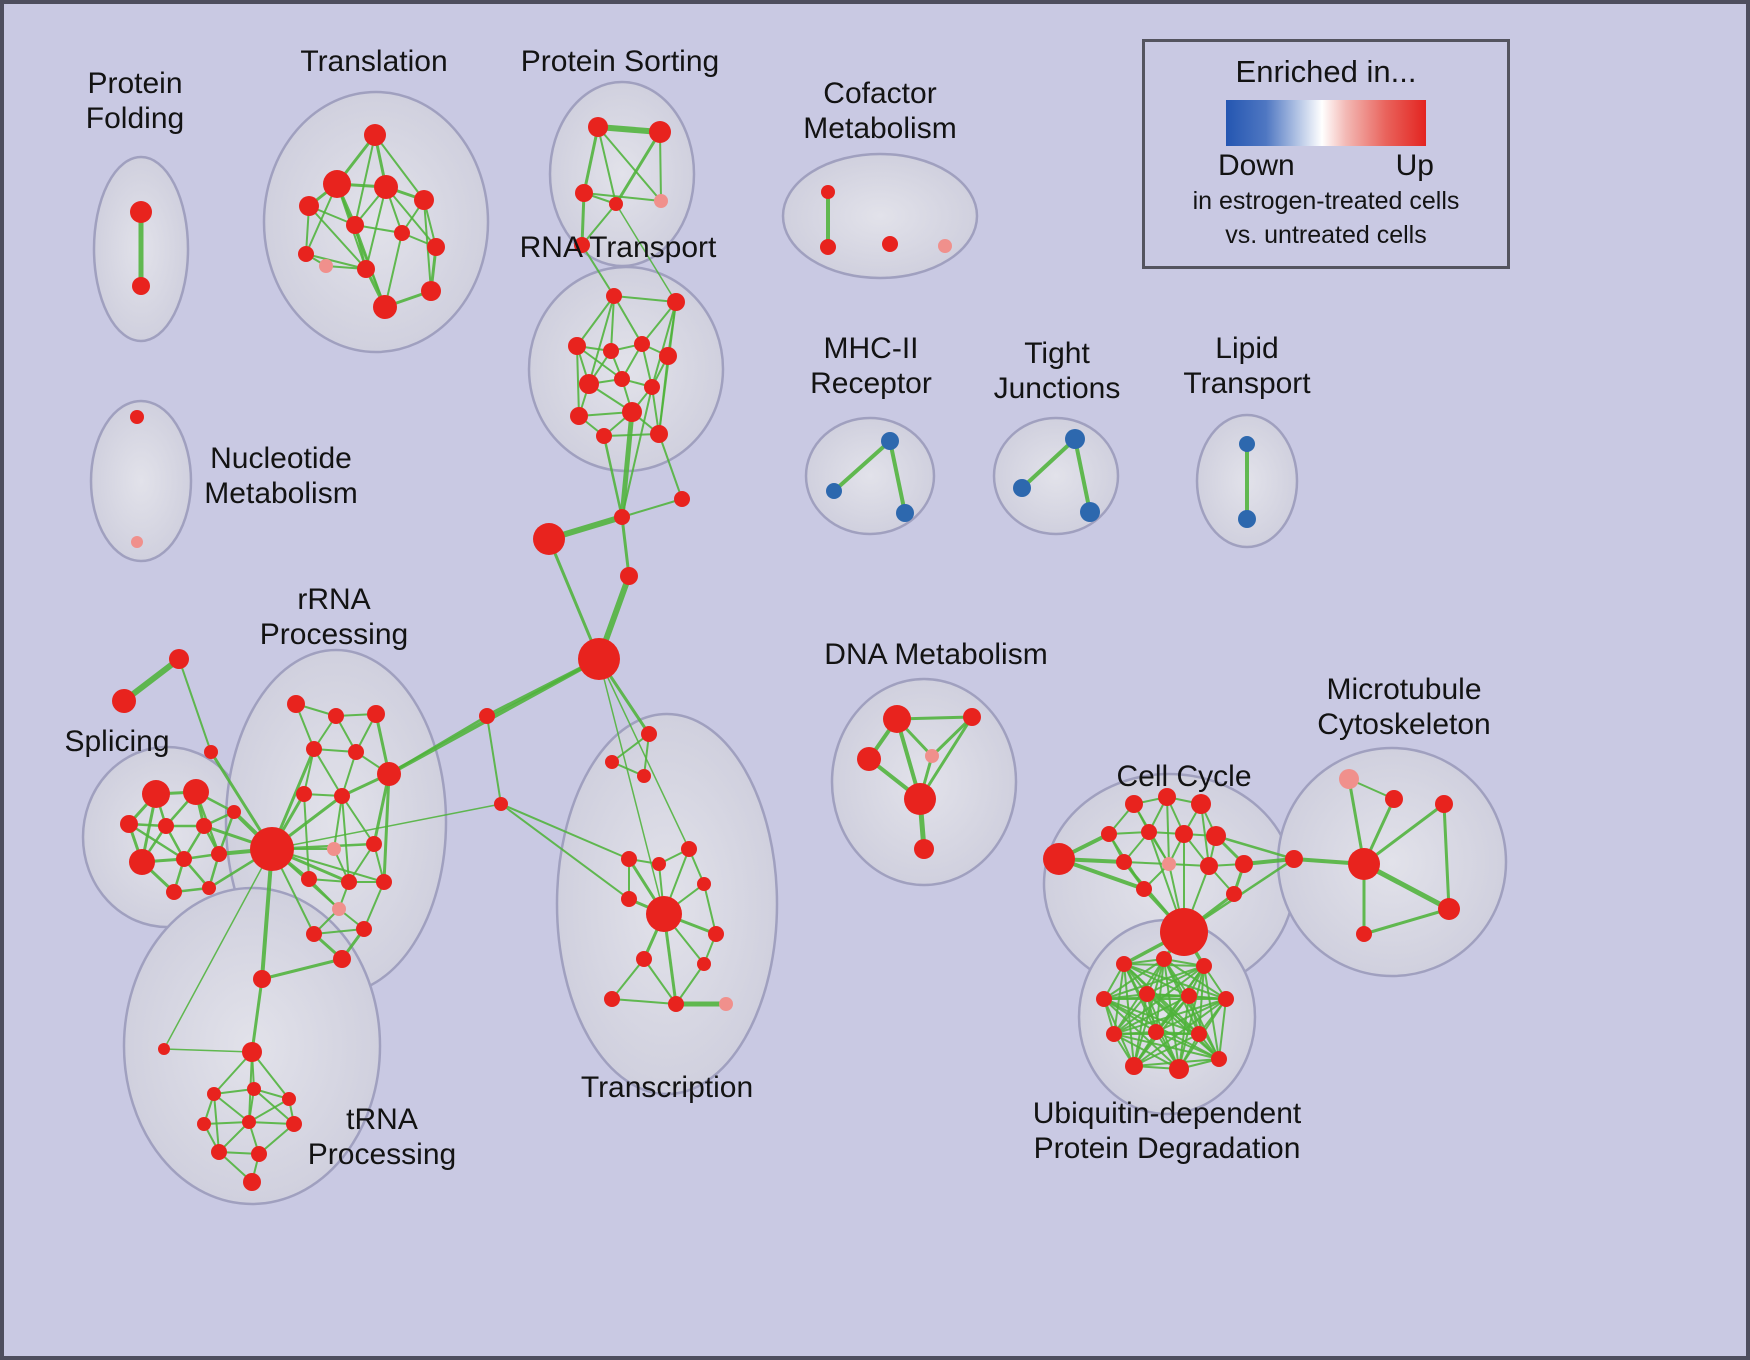  I want to click on node-ps, so click(616, 204).